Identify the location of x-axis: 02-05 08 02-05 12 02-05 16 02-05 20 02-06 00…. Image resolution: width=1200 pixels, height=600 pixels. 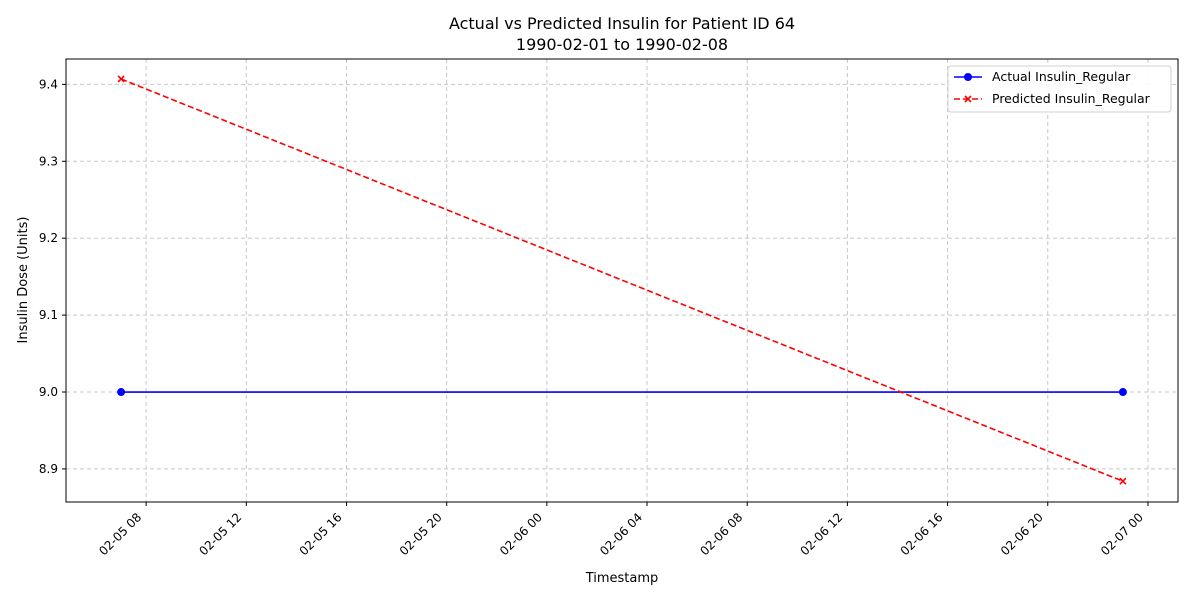
(622, 530).